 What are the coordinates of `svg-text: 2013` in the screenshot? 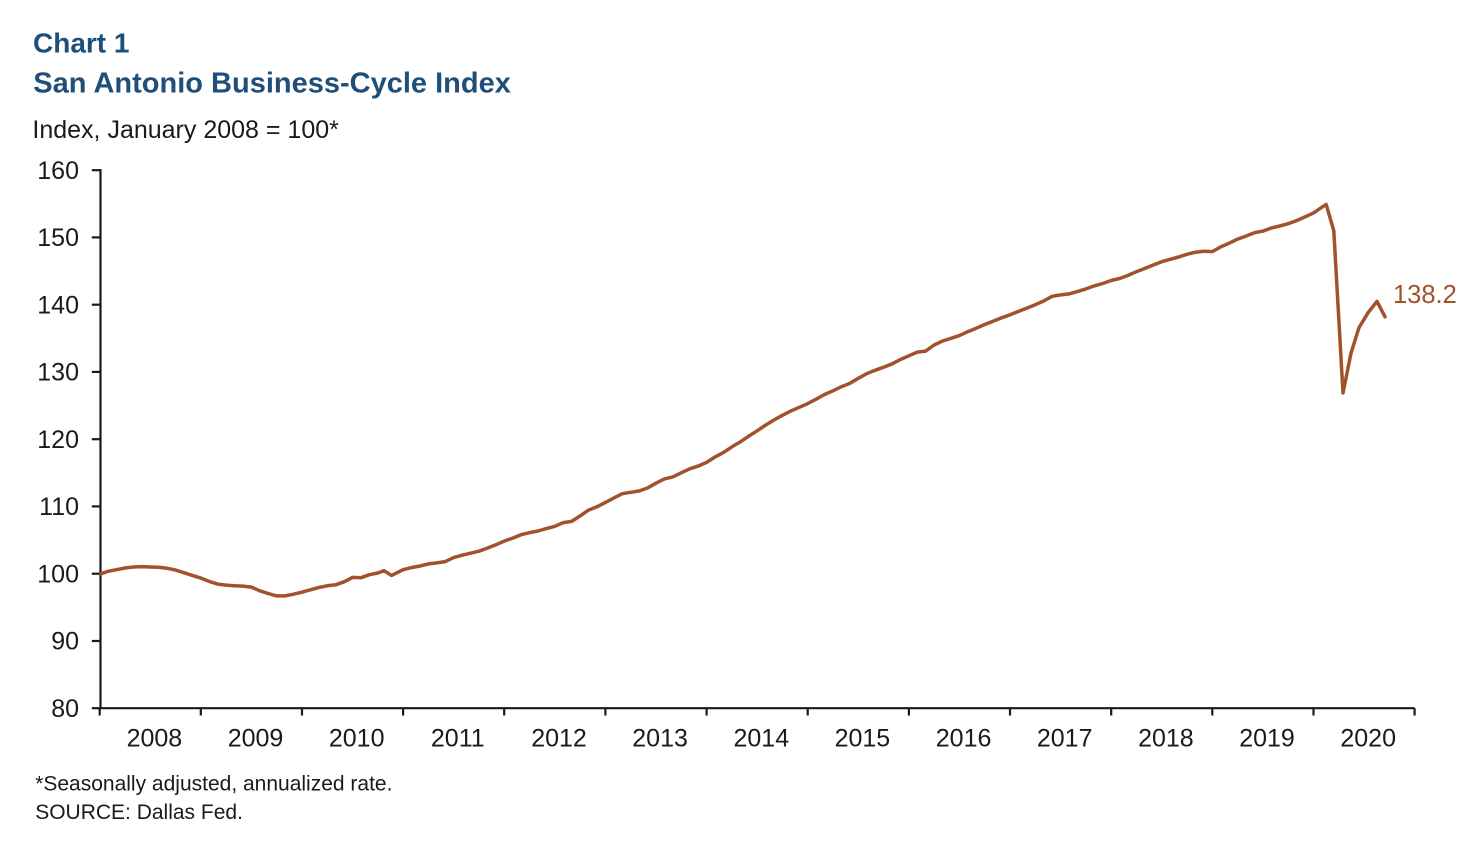 It's located at (660, 739).